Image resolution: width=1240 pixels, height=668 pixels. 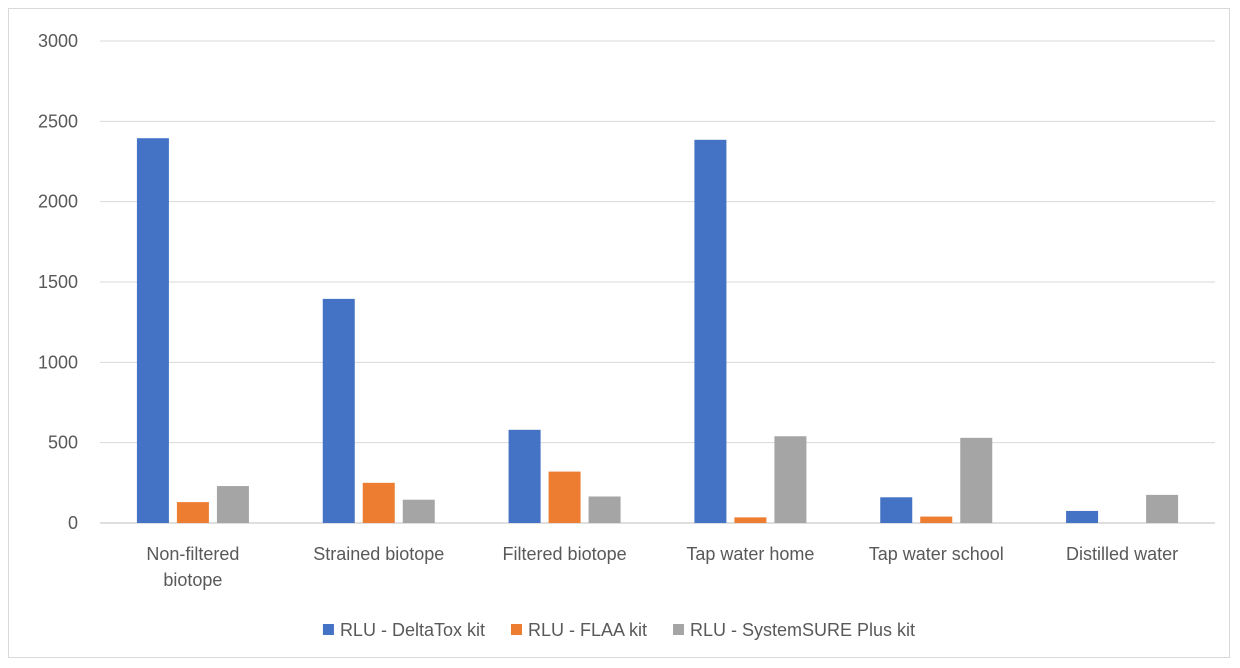 What do you see at coordinates (58, 362) in the screenshot?
I see `y-tick-label: 1000` at bounding box center [58, 362].